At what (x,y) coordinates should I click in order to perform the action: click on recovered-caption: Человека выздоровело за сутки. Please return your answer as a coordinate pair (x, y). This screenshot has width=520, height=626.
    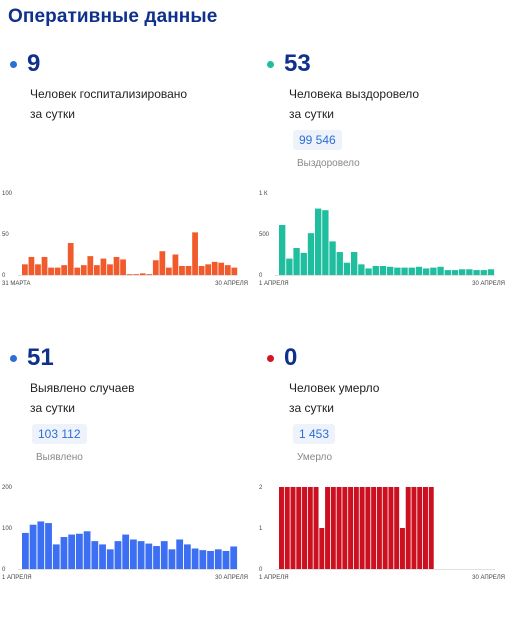
    Looking at the image, I should click on (354, 104).